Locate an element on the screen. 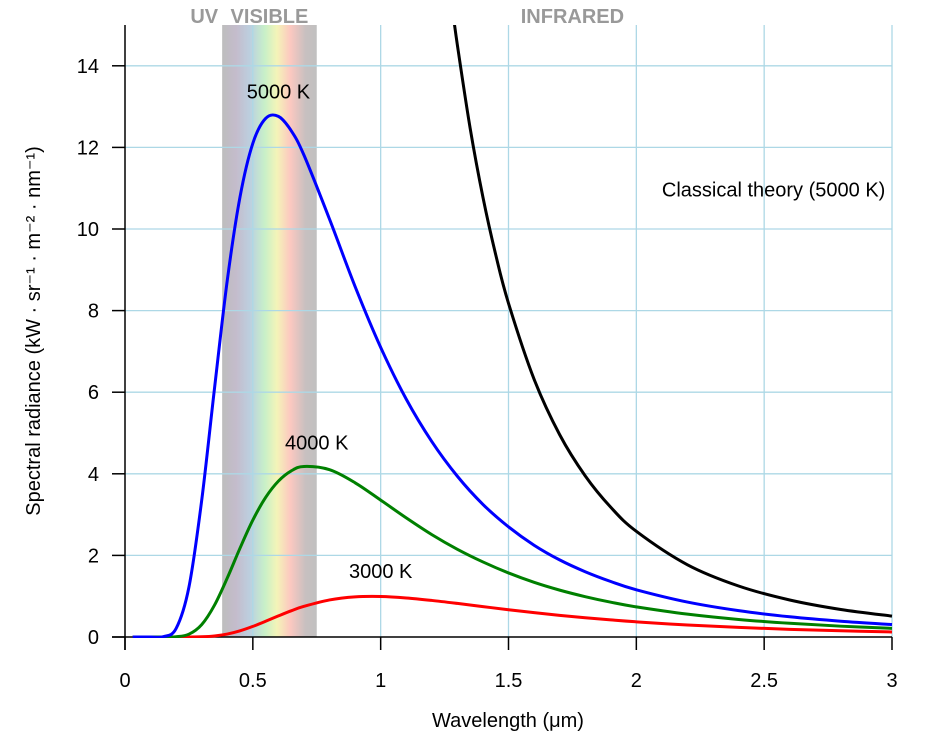 Image resolution: width=925 pixels, height=741 pixels. series-line-3000-k is located at coordinates (512, 616).